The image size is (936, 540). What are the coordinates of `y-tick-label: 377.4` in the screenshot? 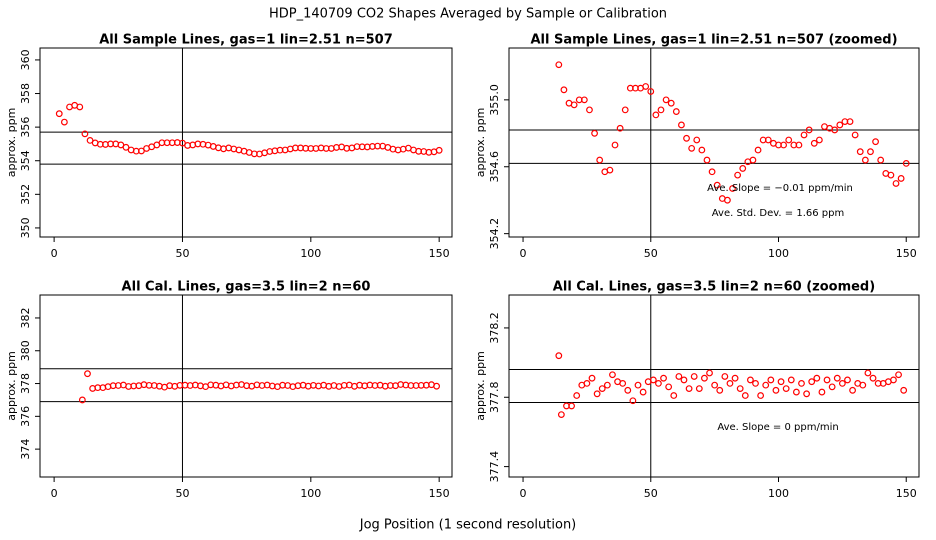 It's located at (494, 467).